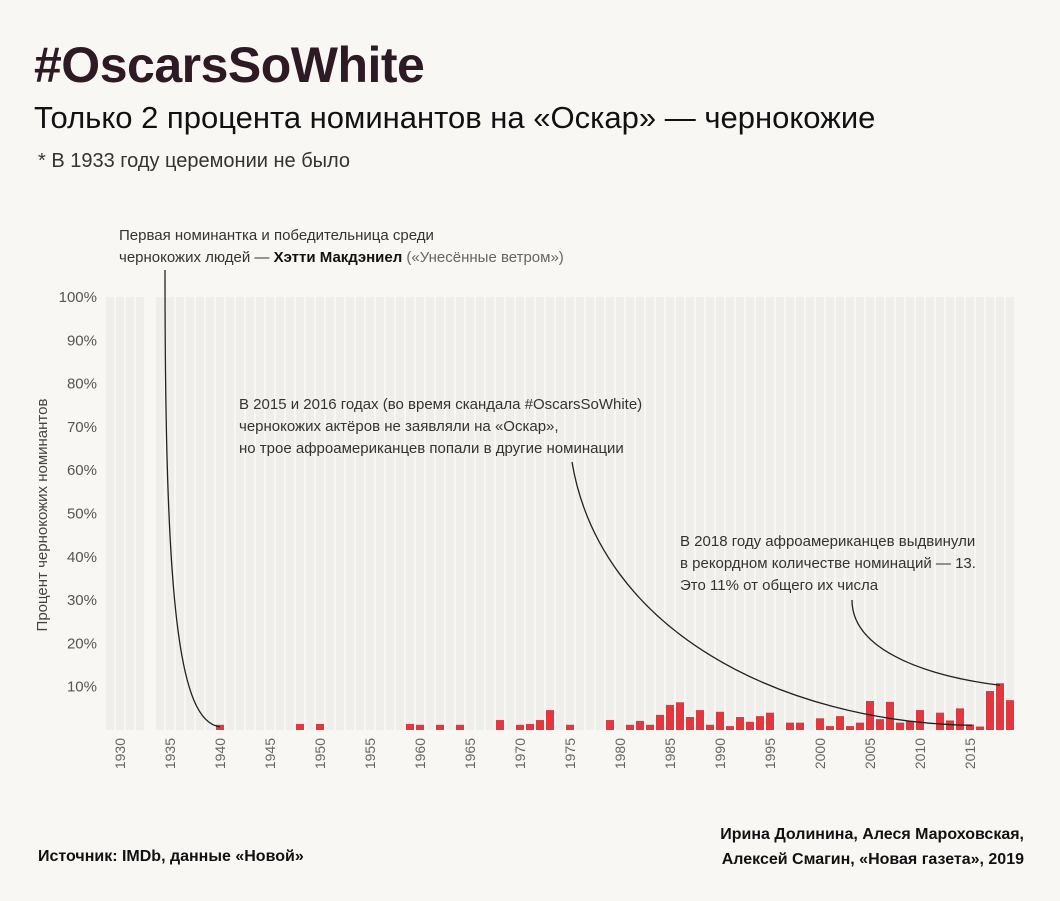 This screenshot has height=901, width=1060. Describe the element at coordinates (82, 384) in the screenshot. I see `y-tick-label: 80%` at that location.